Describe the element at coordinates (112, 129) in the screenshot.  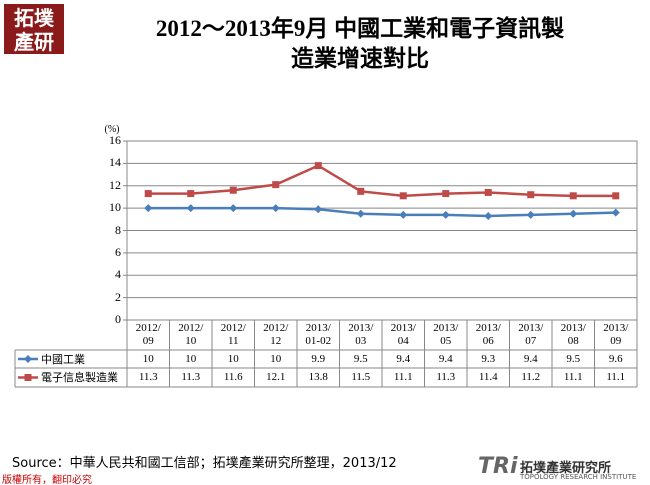
I see `y-unit: (%)` at that location.